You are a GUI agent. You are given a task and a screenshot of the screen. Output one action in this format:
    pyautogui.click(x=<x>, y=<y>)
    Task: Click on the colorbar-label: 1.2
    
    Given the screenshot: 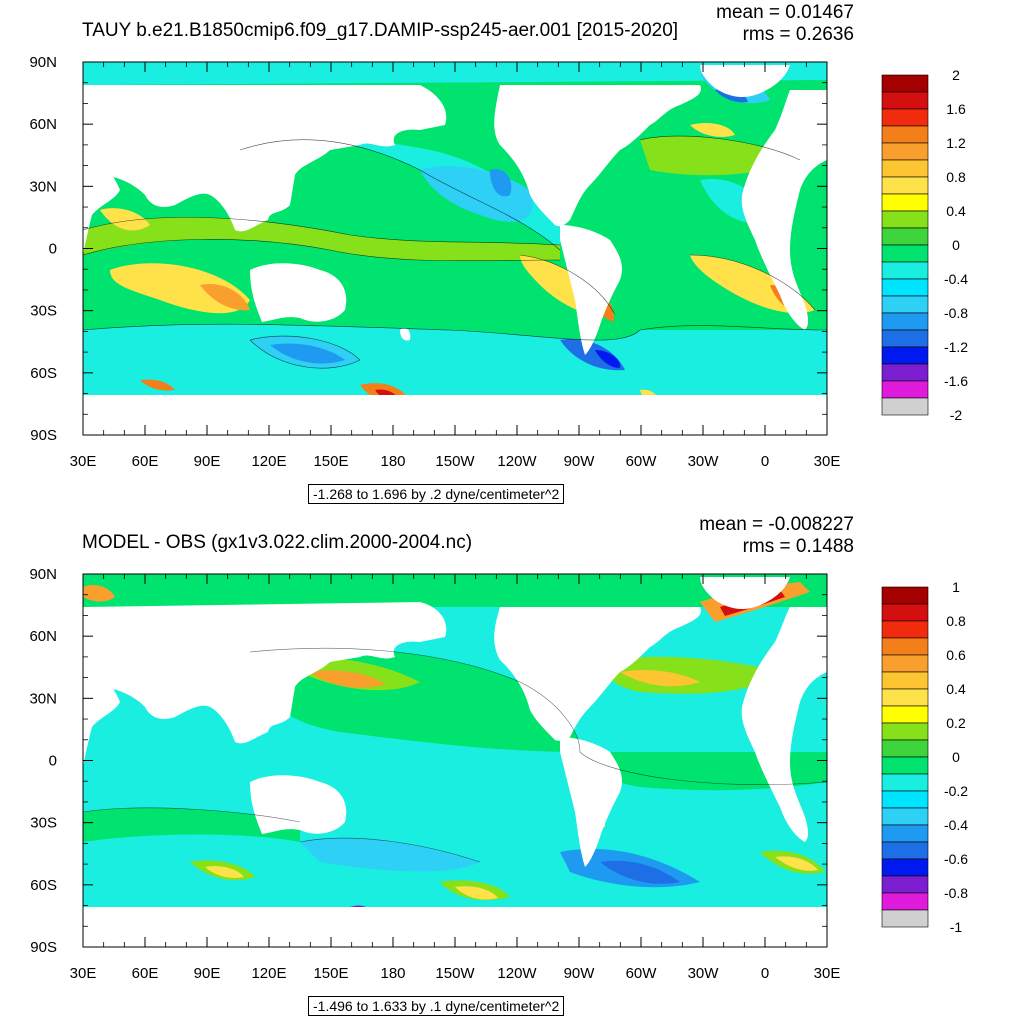 What is the action you would take?
    pyautogui.click(x=956, y=143)
    